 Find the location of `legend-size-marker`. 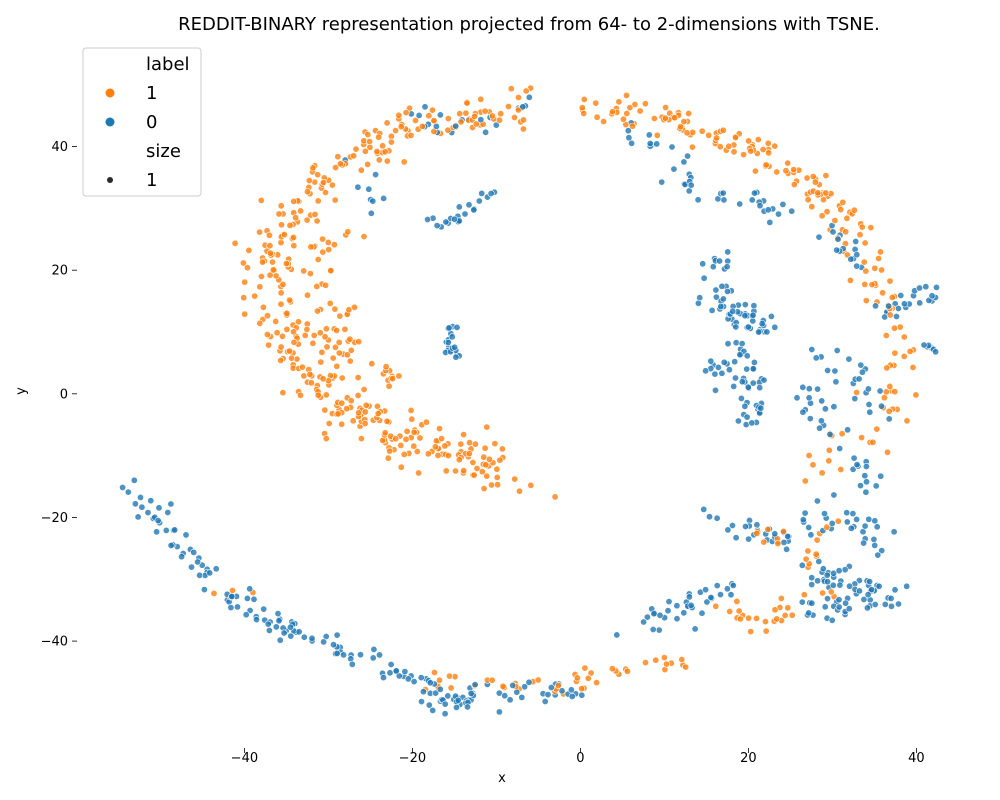

legend-size-marker is located at coordinates (110, 180).